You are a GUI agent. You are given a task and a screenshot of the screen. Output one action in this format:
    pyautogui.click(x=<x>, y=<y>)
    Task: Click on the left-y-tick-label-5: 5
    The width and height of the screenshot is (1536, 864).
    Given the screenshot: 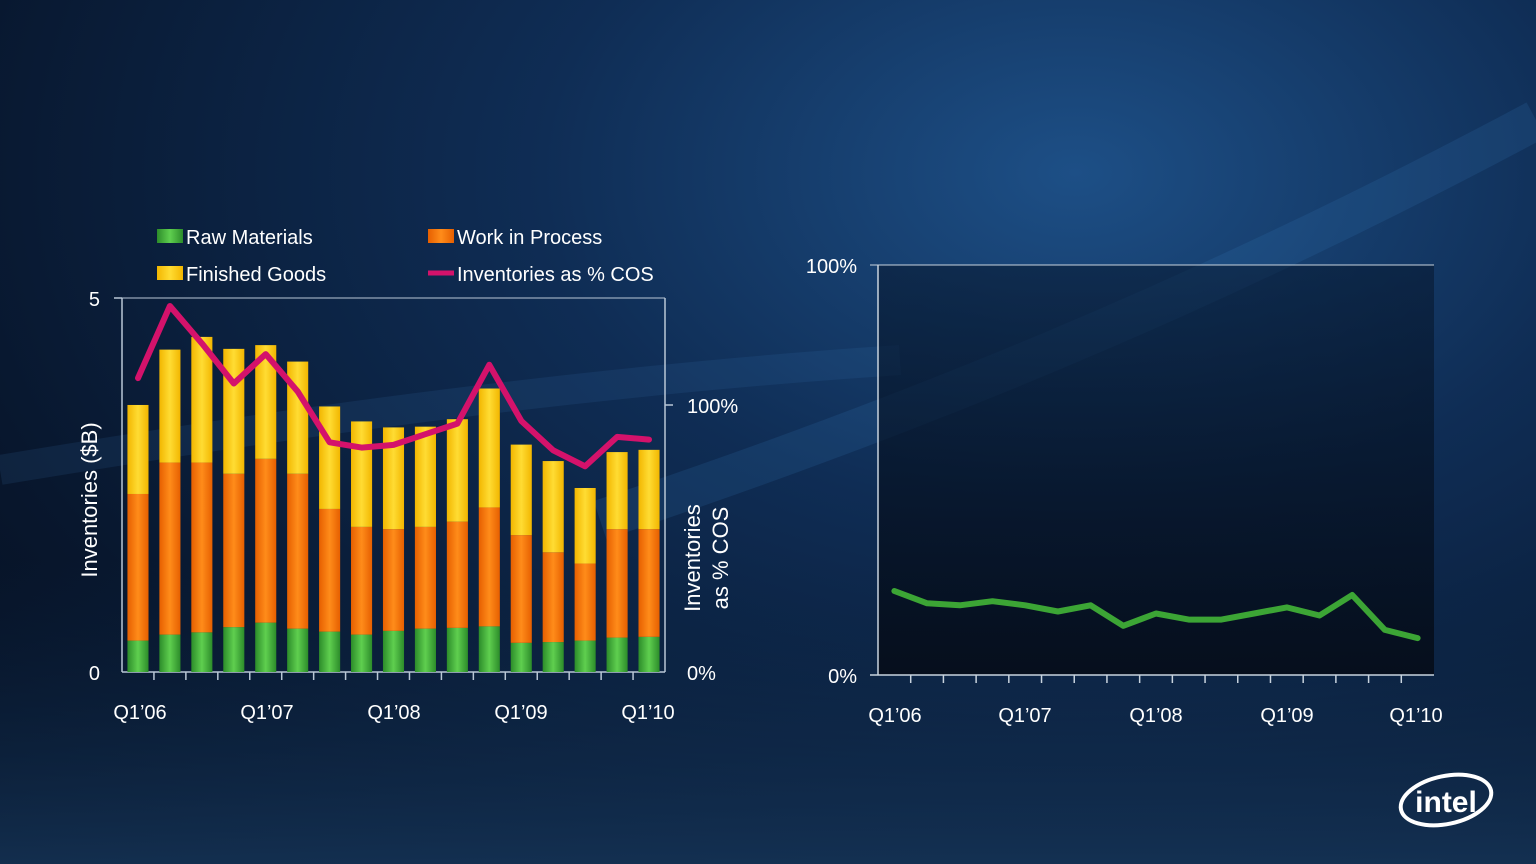 What is the action you would take?
    pyautogui.click(x=94, y=300)
    